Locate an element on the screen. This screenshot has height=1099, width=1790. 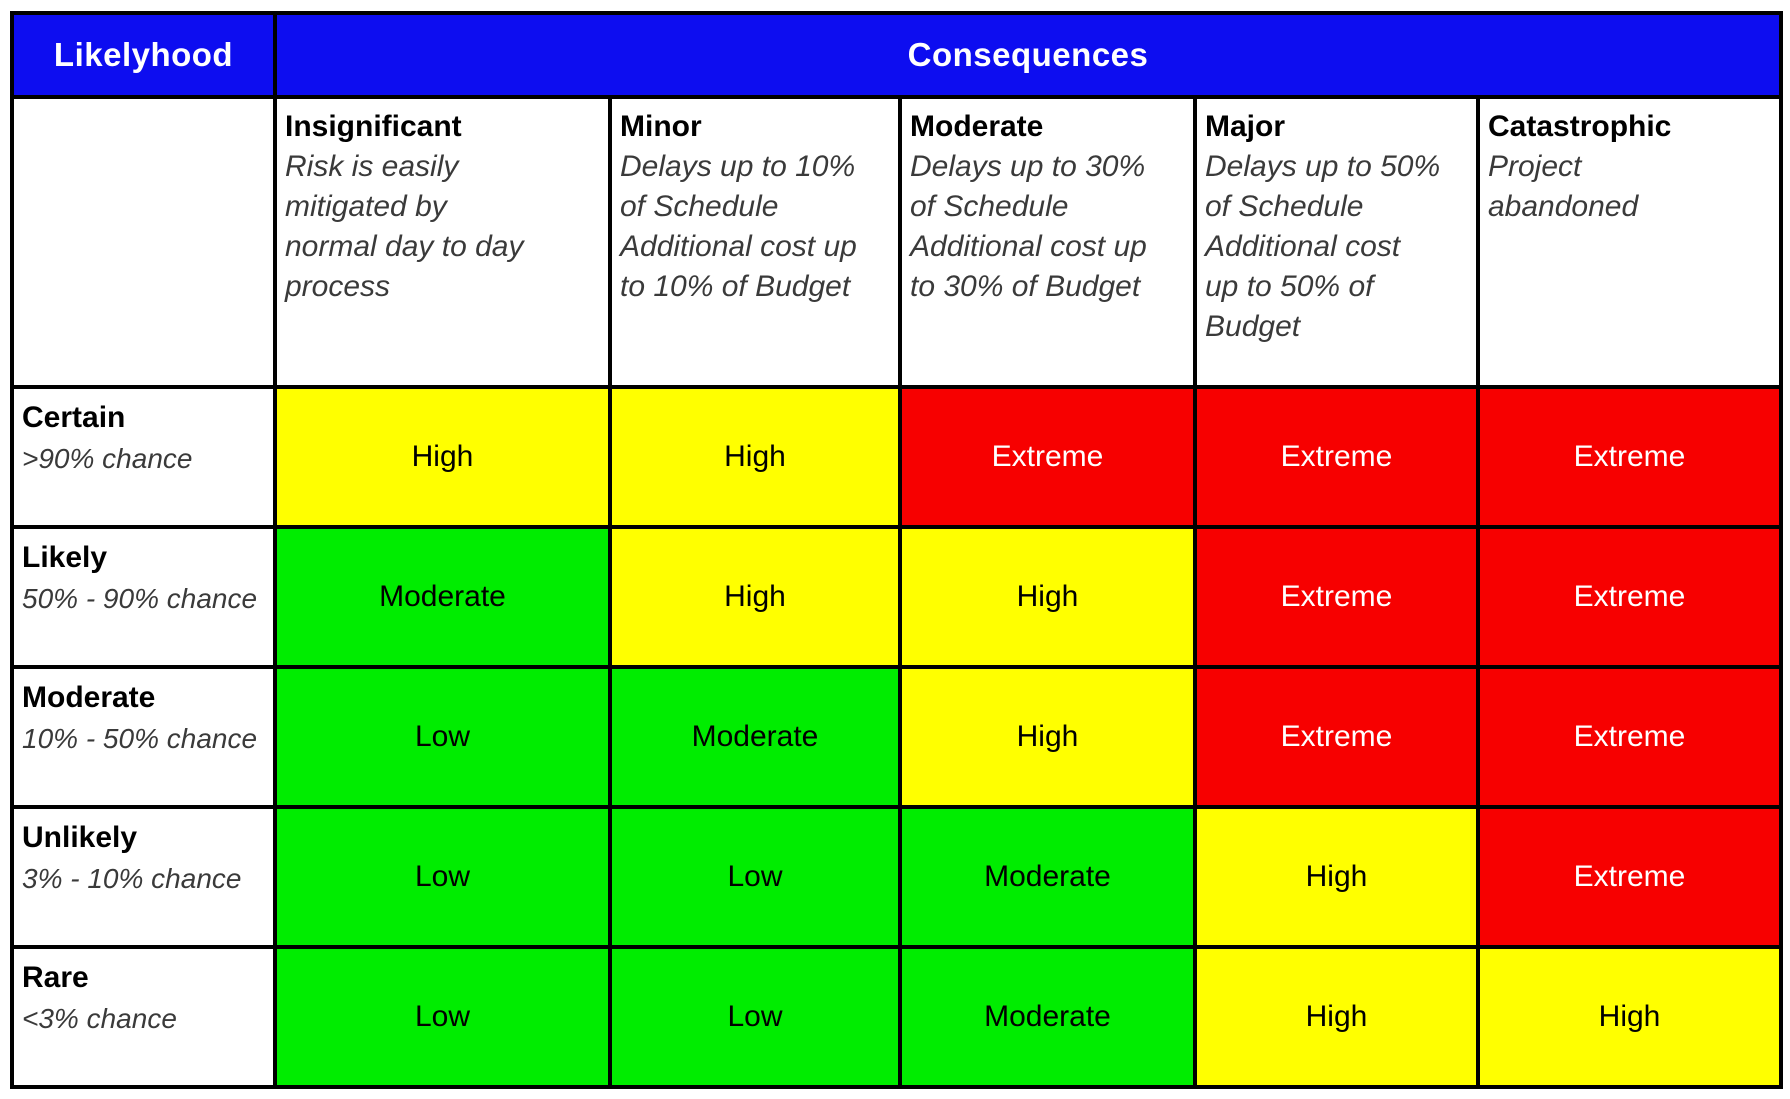
row-label-certain: Certain is located at coordinates (74, 417).